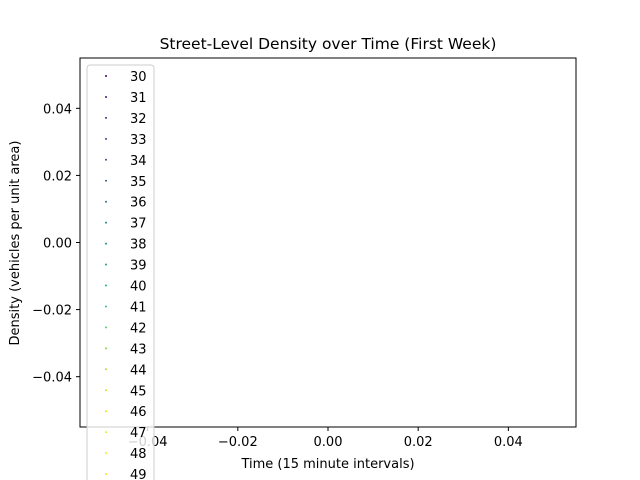 The image size is (640, 480). What do you see at coordinates (126, 275) in the screenshot?
I see `legend-entries: 30 31 32 33 34 35 36 37 38 39 40 41 42 43 44 45 46 47 48 49` at bounding box center [126, 275].